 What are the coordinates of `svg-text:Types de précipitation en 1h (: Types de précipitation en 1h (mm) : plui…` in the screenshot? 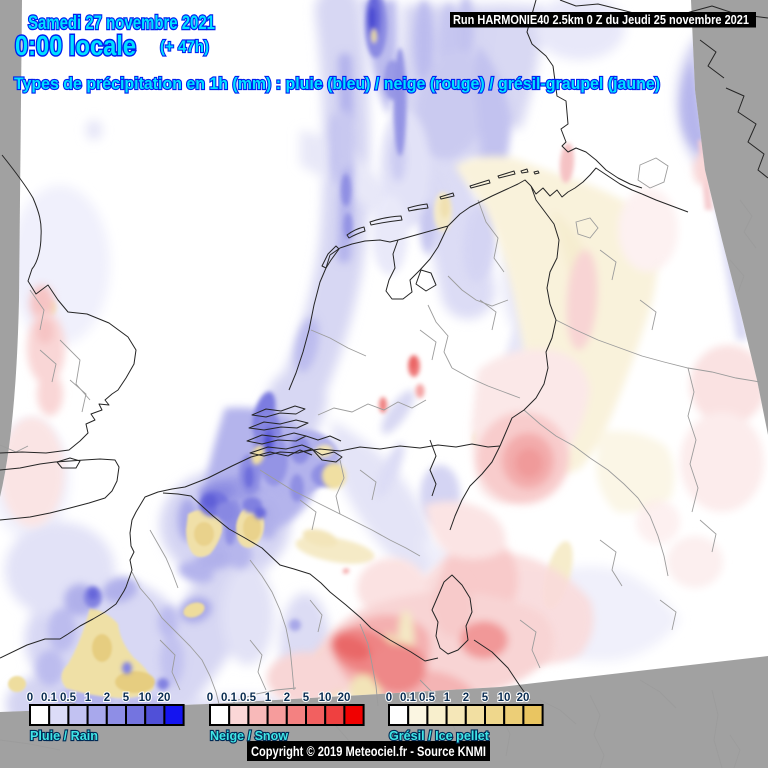 It's located at (337, 84).